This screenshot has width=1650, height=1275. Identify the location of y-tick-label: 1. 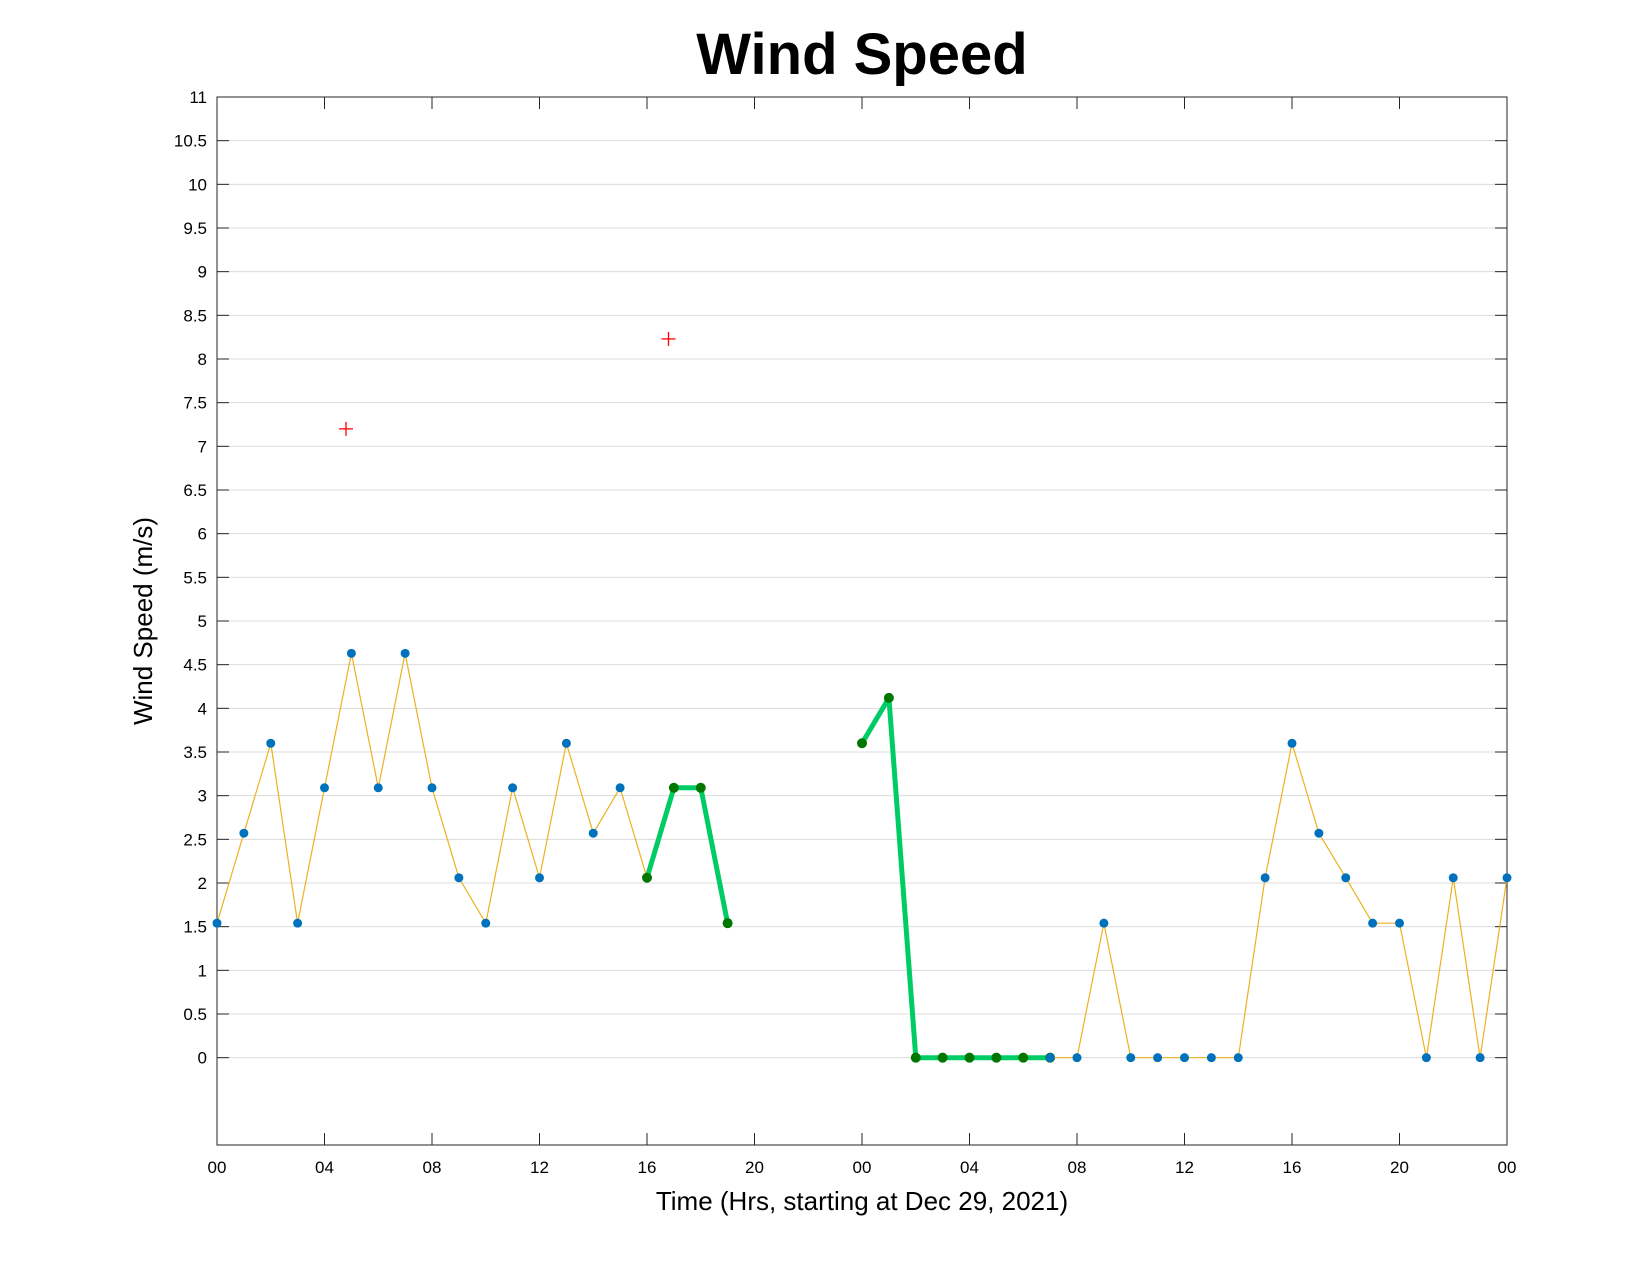
(202, 970).